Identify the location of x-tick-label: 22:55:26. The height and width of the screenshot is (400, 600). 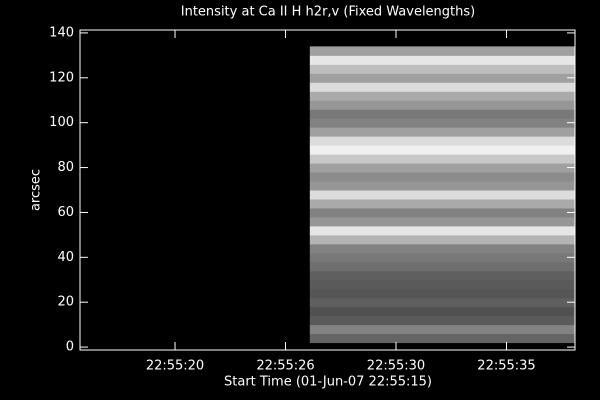
(285, 366).